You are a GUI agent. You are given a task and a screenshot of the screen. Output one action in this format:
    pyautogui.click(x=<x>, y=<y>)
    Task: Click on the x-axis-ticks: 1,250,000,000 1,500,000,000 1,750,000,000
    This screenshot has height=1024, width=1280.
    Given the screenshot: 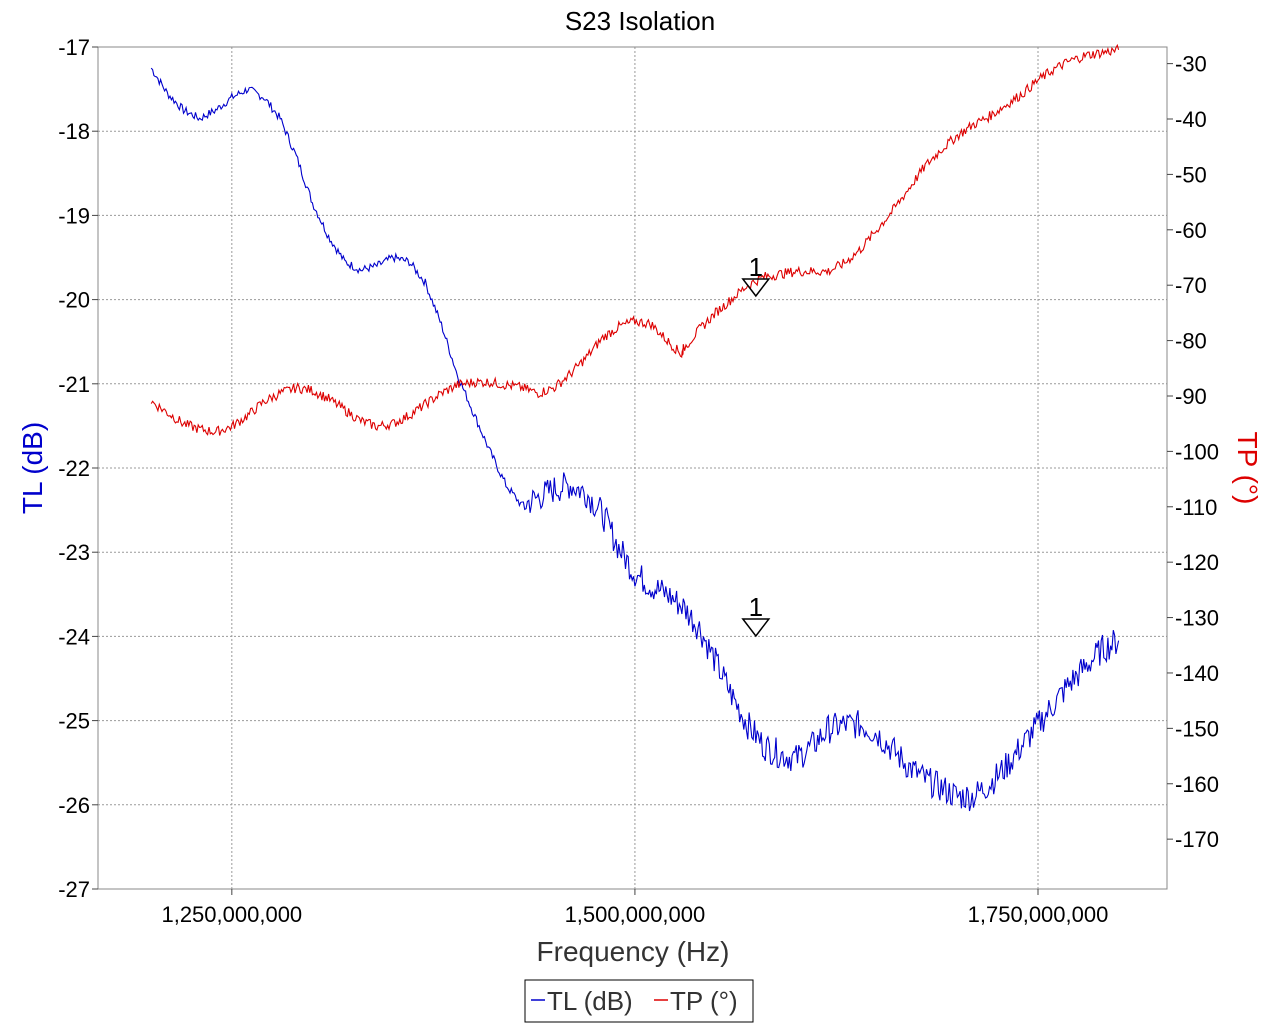 What is the action you would take?
    pyautogui.click(x=634, y=908)
    